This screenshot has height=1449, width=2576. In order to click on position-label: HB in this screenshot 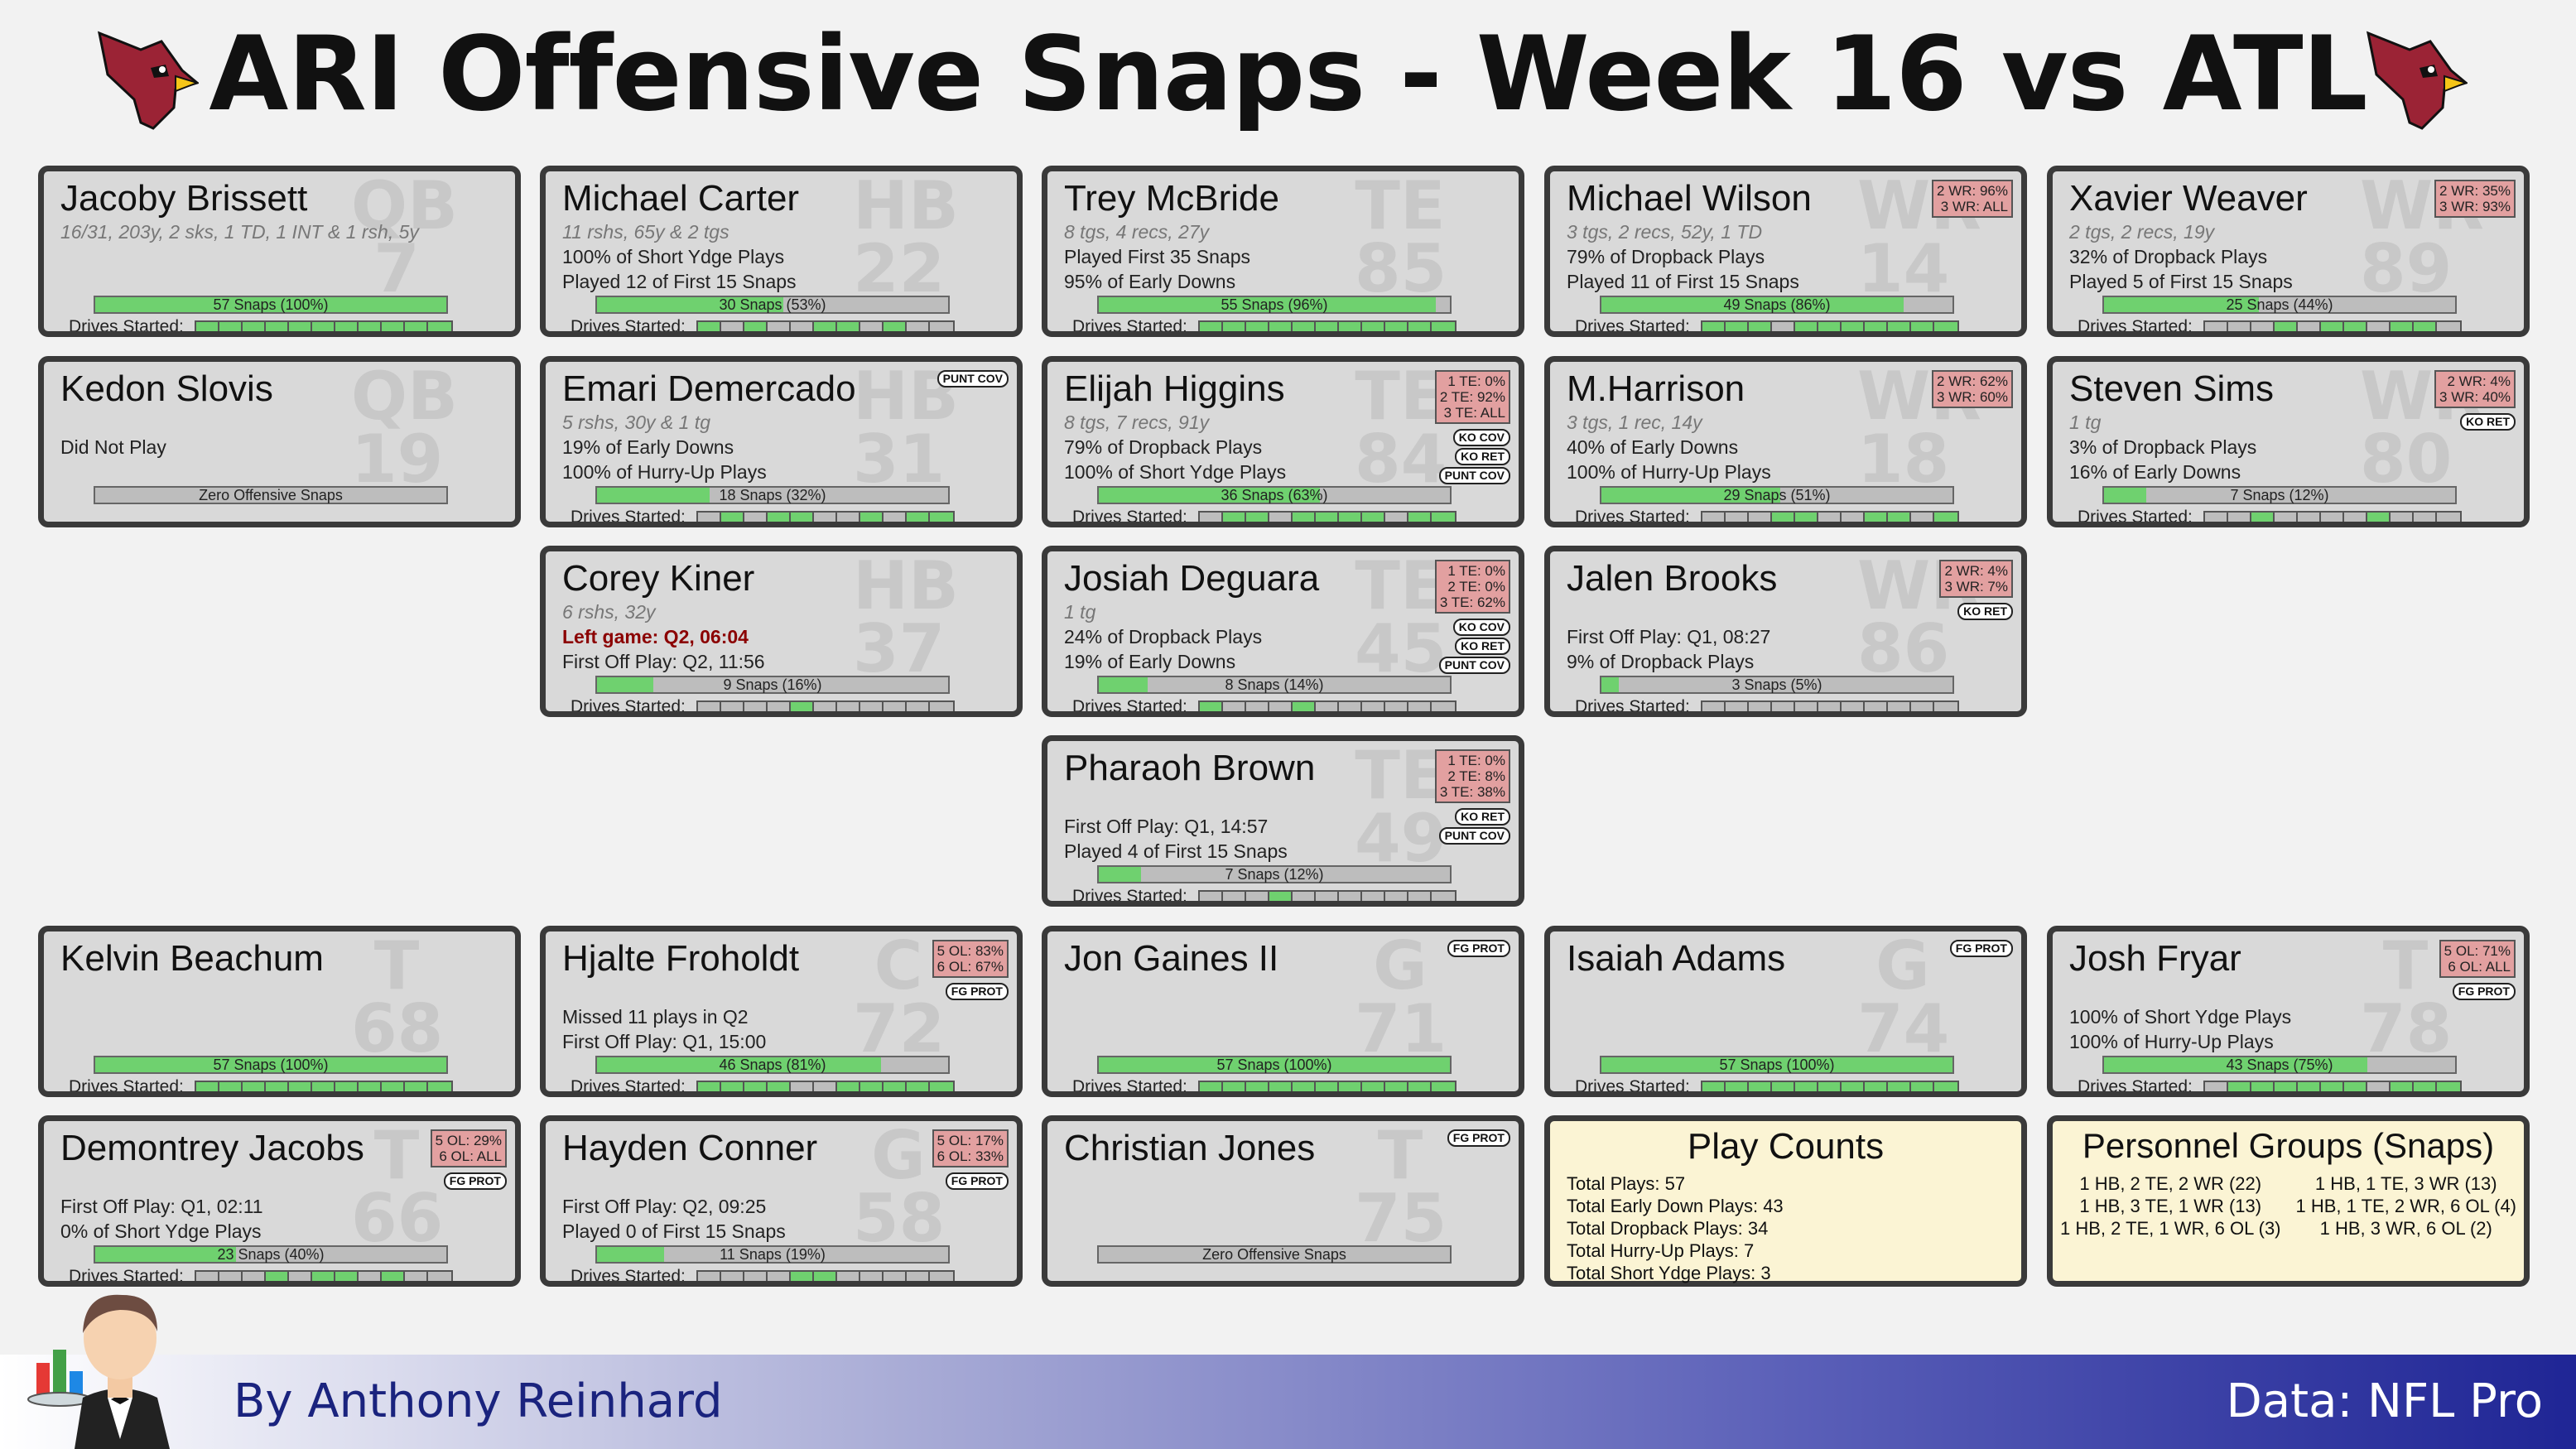, I will do `click(906, 205)`.